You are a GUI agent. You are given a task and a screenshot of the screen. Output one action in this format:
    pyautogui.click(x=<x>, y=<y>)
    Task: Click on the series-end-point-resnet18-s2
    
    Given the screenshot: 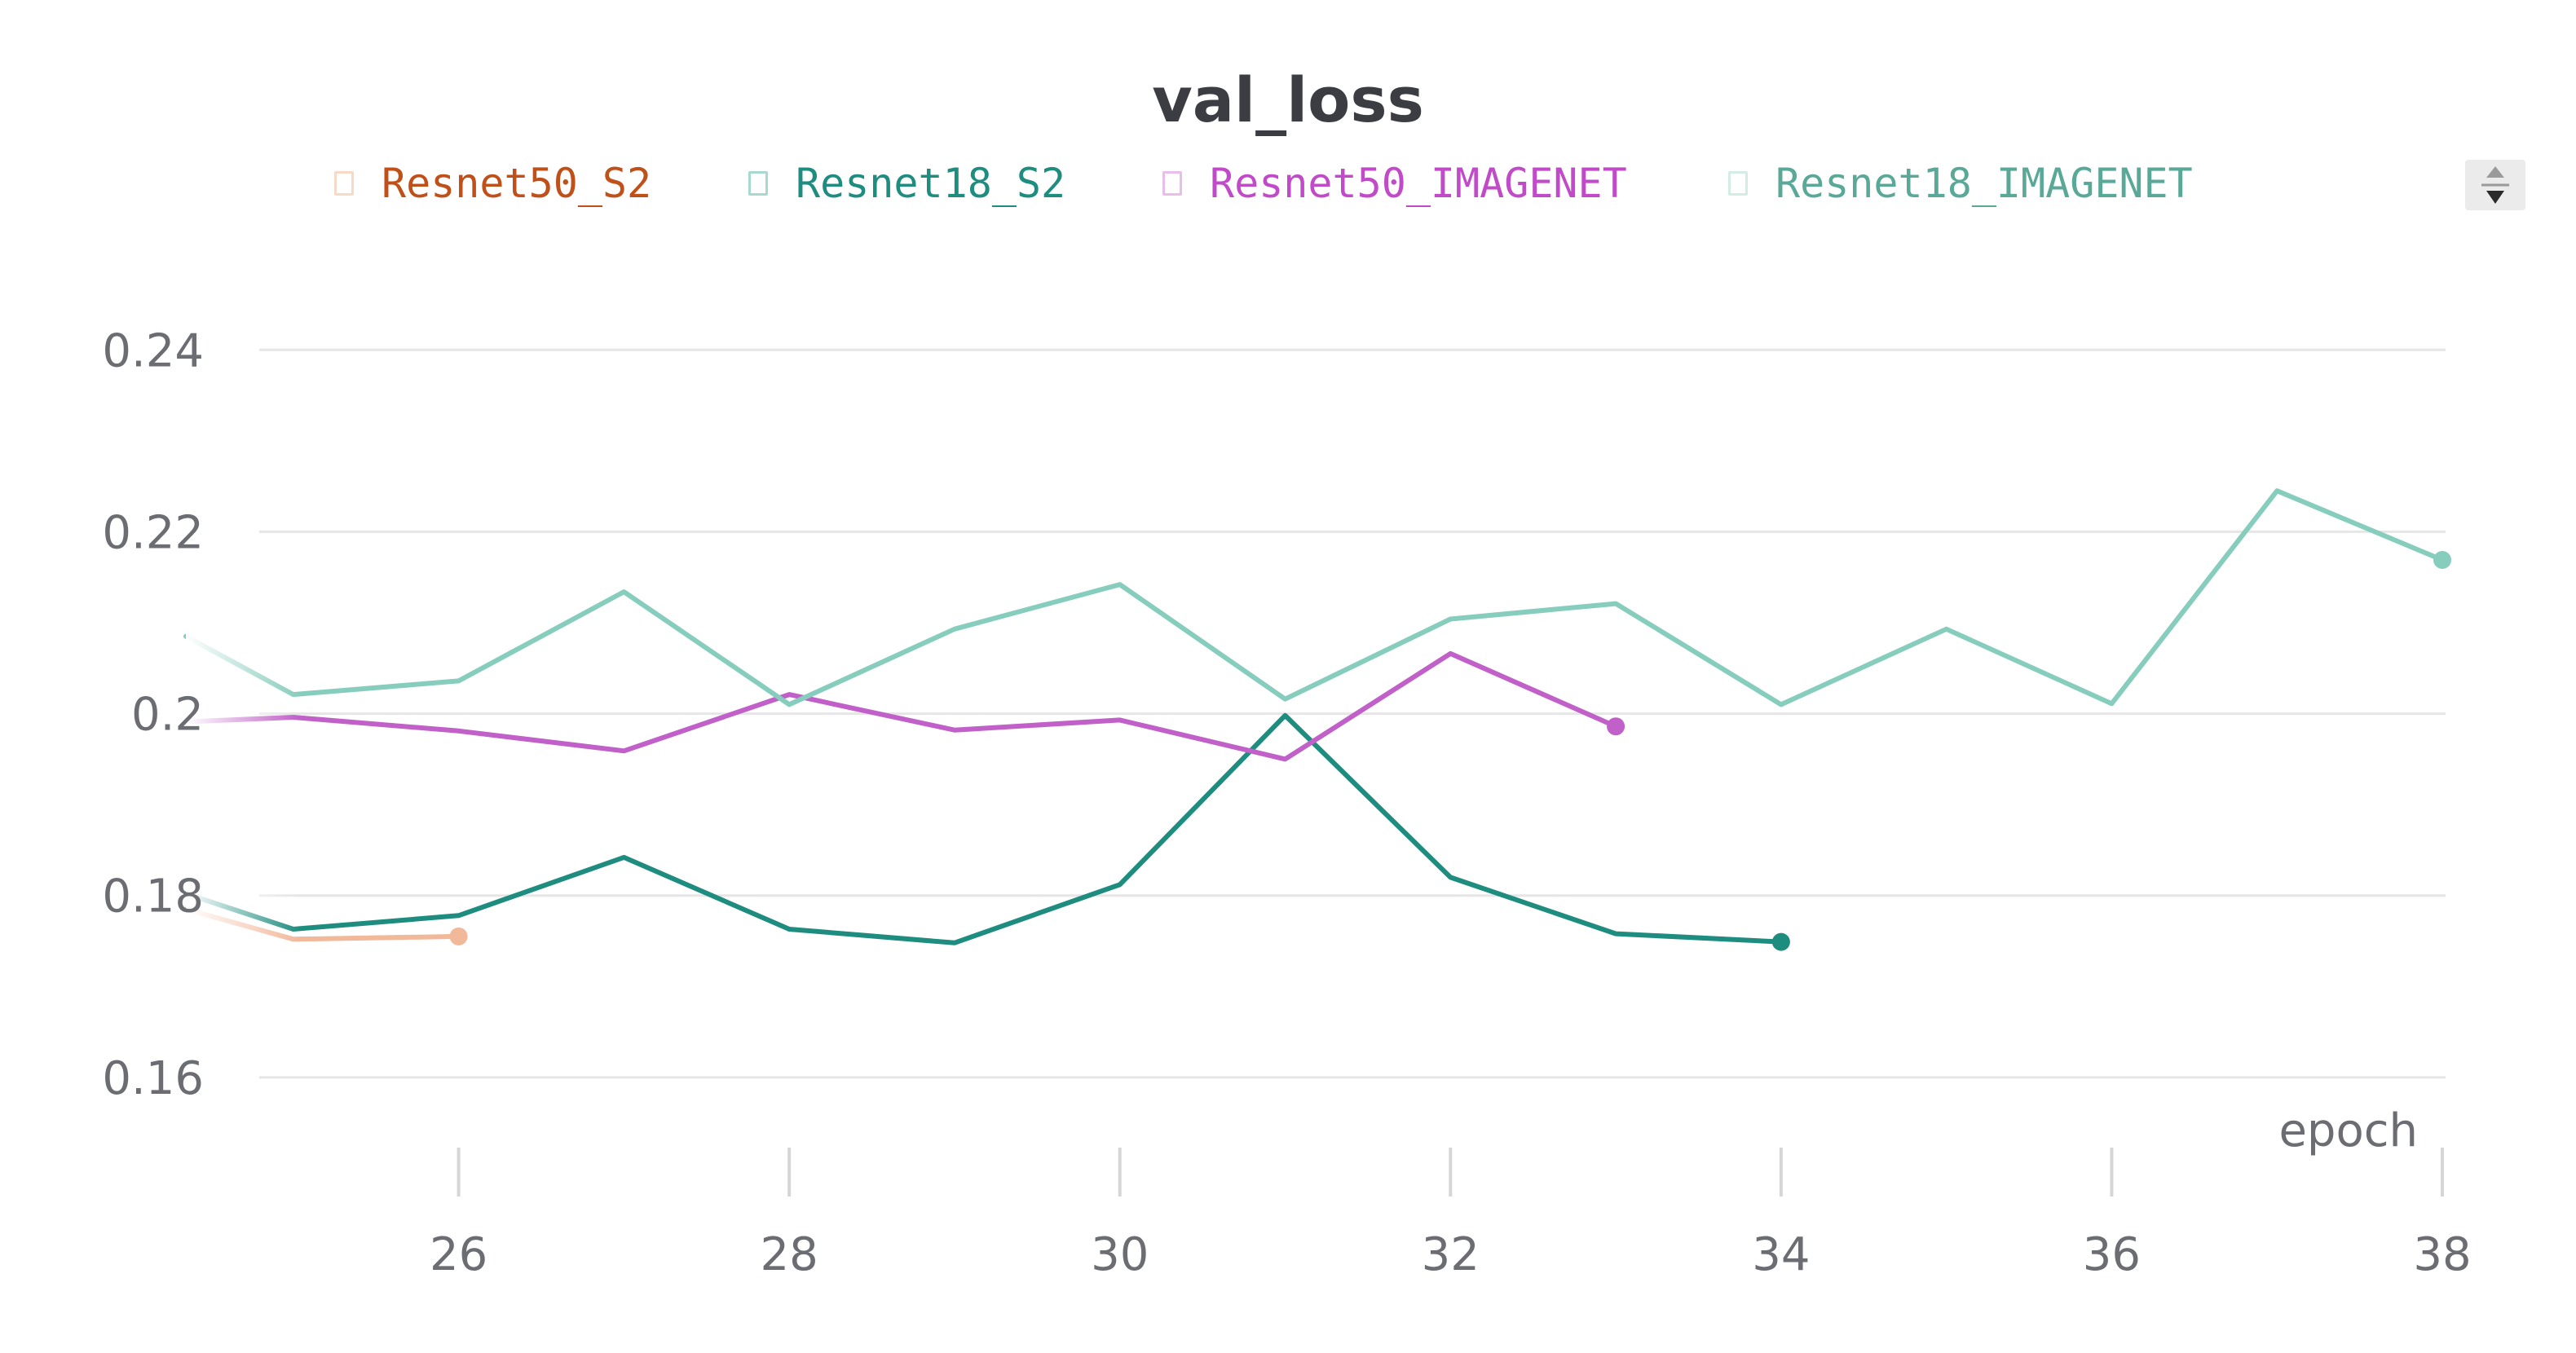 What is the action you would take?
    pyautogui.click(x=1780, y=941)
    